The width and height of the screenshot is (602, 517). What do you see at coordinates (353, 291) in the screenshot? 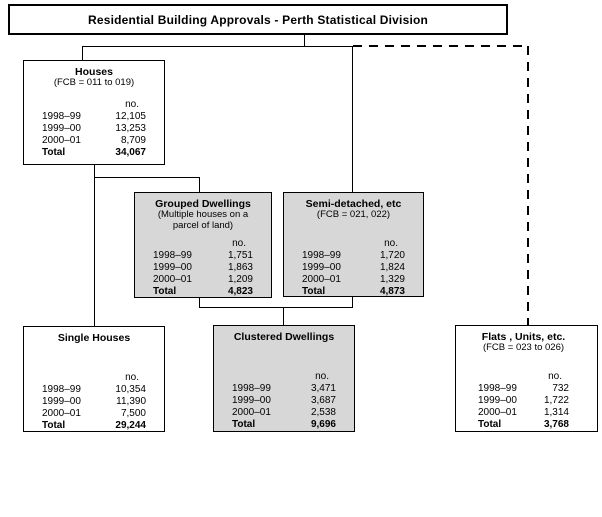
I see `table-row-total: Total 4,873` at bounding box center [353, 291].